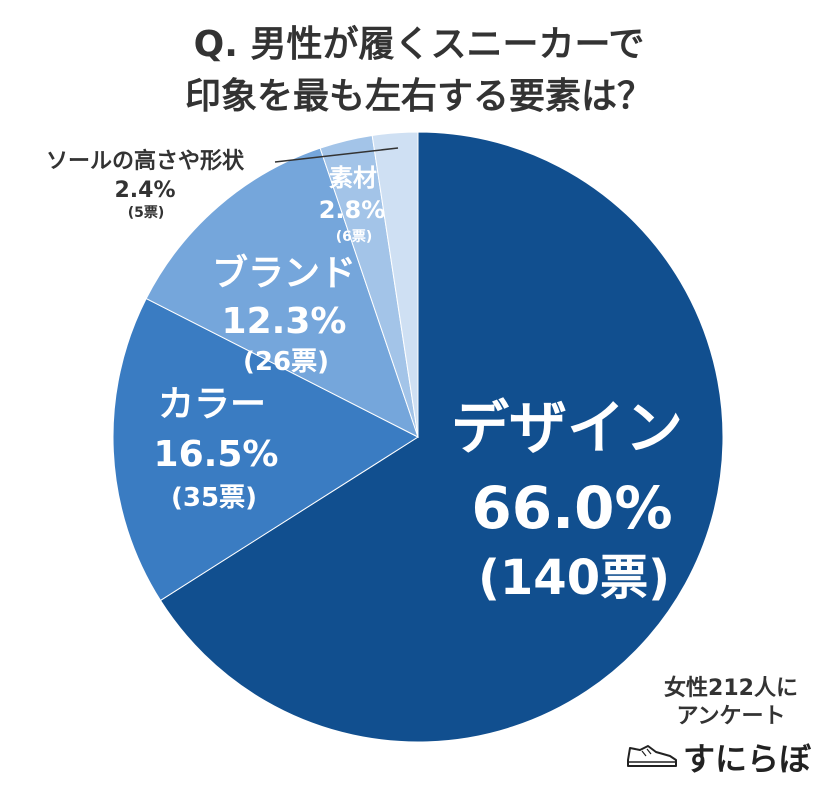 The height and width of the screenshot is (796, 838). Describe the element at coordinates (336, 155) in the screenshot. I see `leader-line` at that location.